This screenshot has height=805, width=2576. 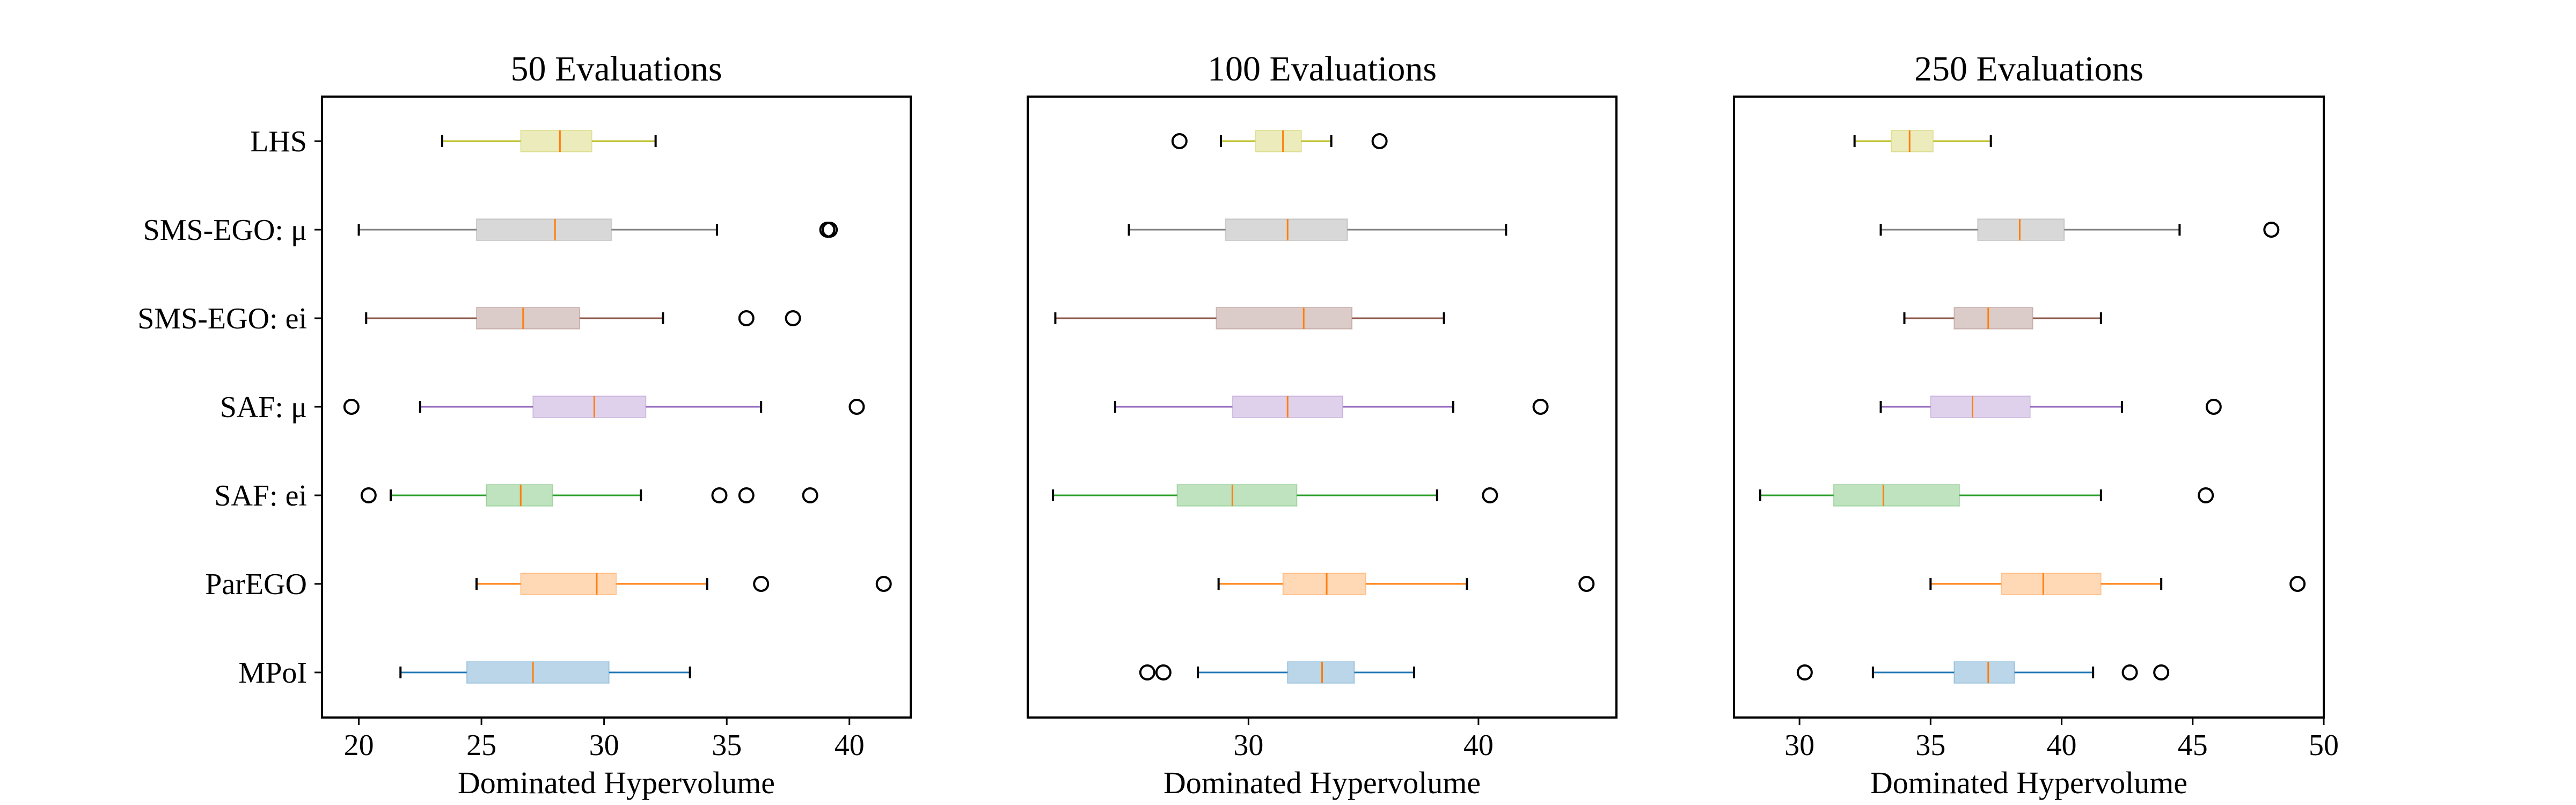 What do you see at coordinates (272, 673) in the screenshot?
I see `y-tick-label: MPoI` at bounding box center [272, 673].